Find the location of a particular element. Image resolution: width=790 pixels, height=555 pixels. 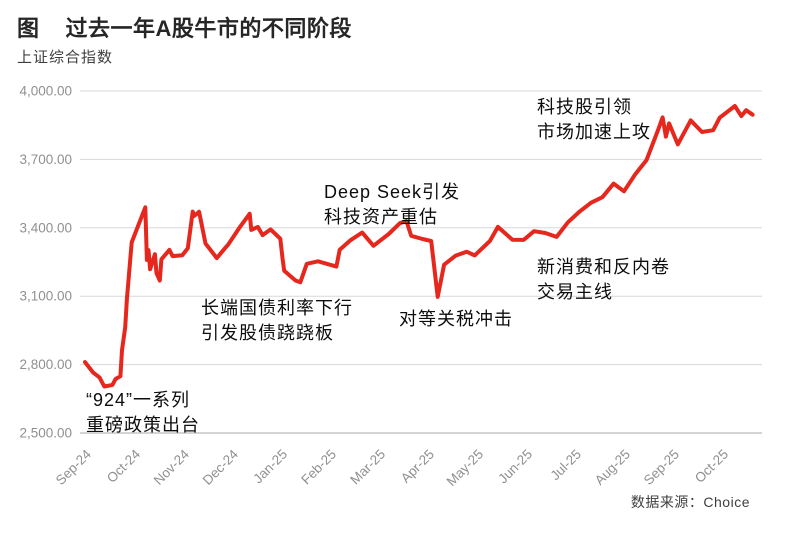

x-tick-label: Nov-24 is located at coordinates (172, 467).